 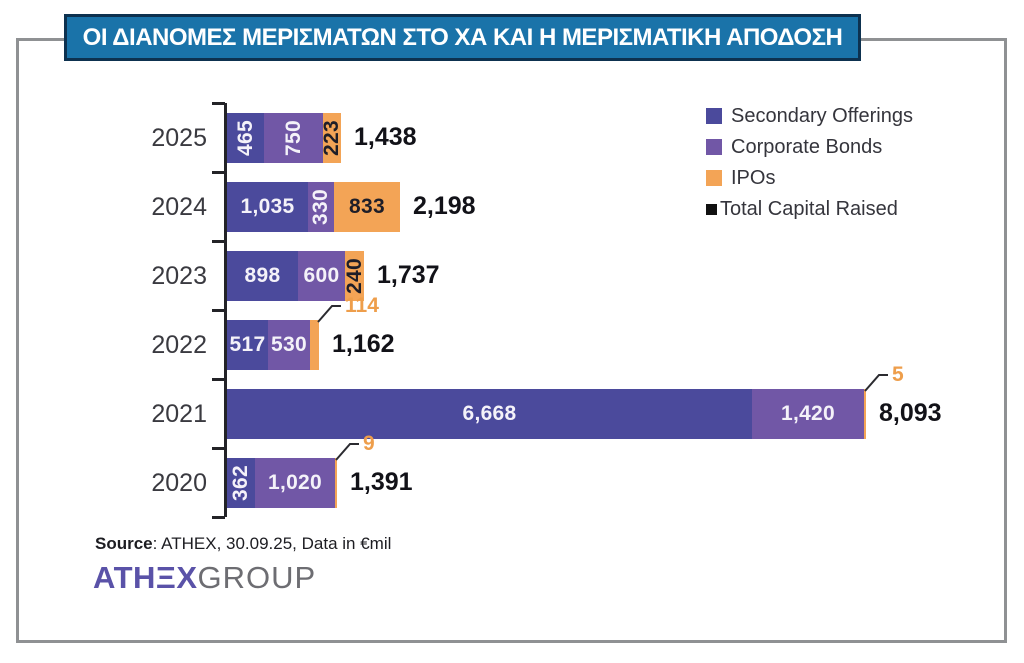 I want to click on legend-label: Secondary Offerings, so click(x=822, y=115).